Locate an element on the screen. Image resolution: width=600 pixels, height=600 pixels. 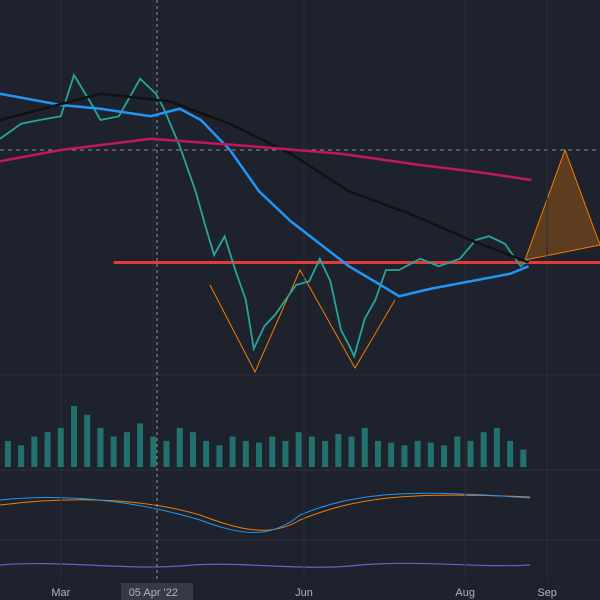
pattern-triangle is located at coordinates (562, 204).